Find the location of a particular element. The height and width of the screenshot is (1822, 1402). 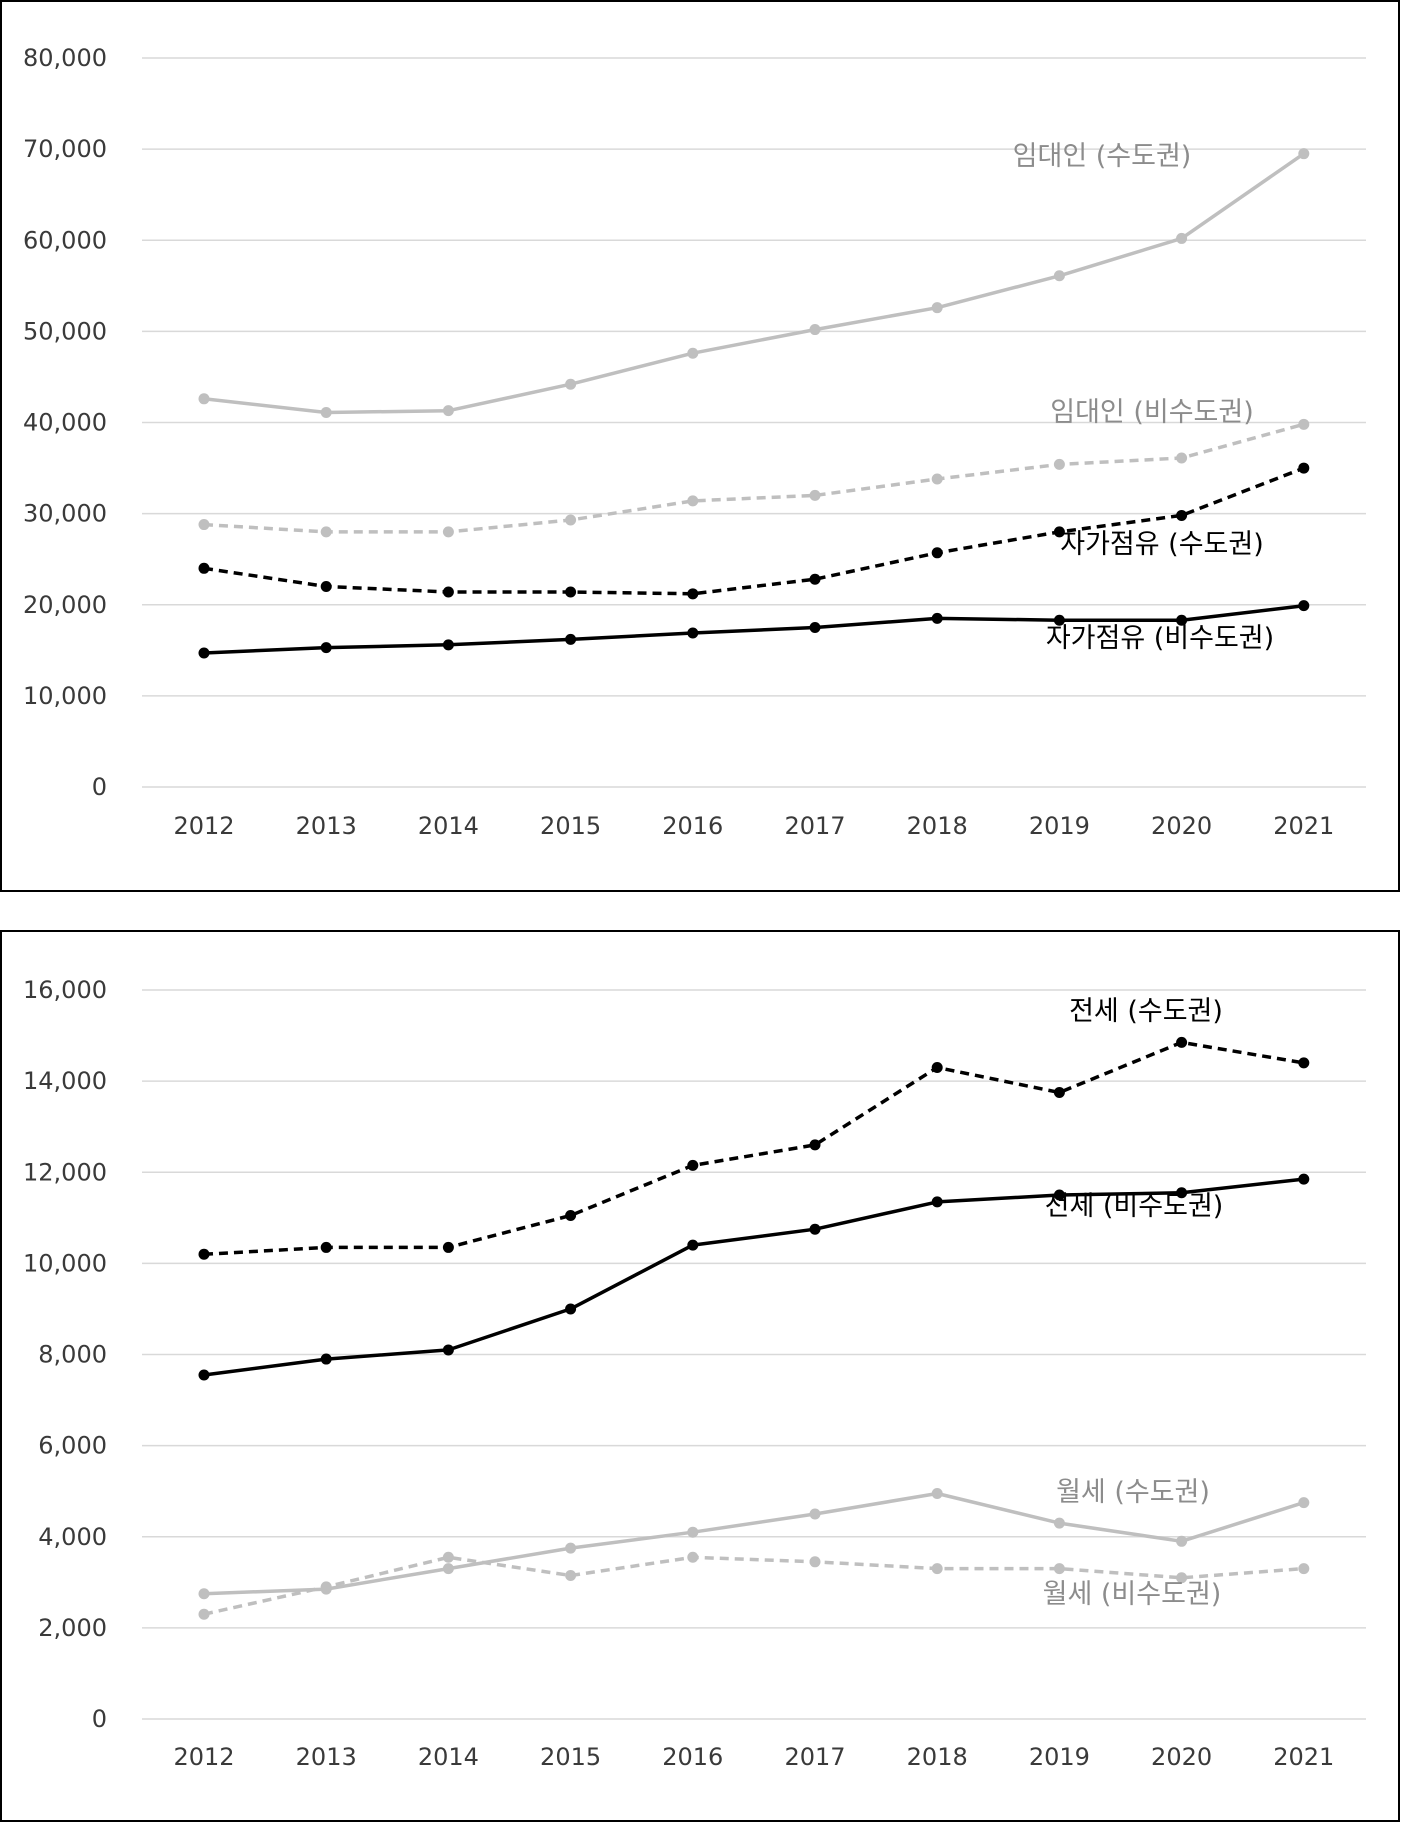

series-label: 임대인 (수도권) is located at coordinates (1102, 156).